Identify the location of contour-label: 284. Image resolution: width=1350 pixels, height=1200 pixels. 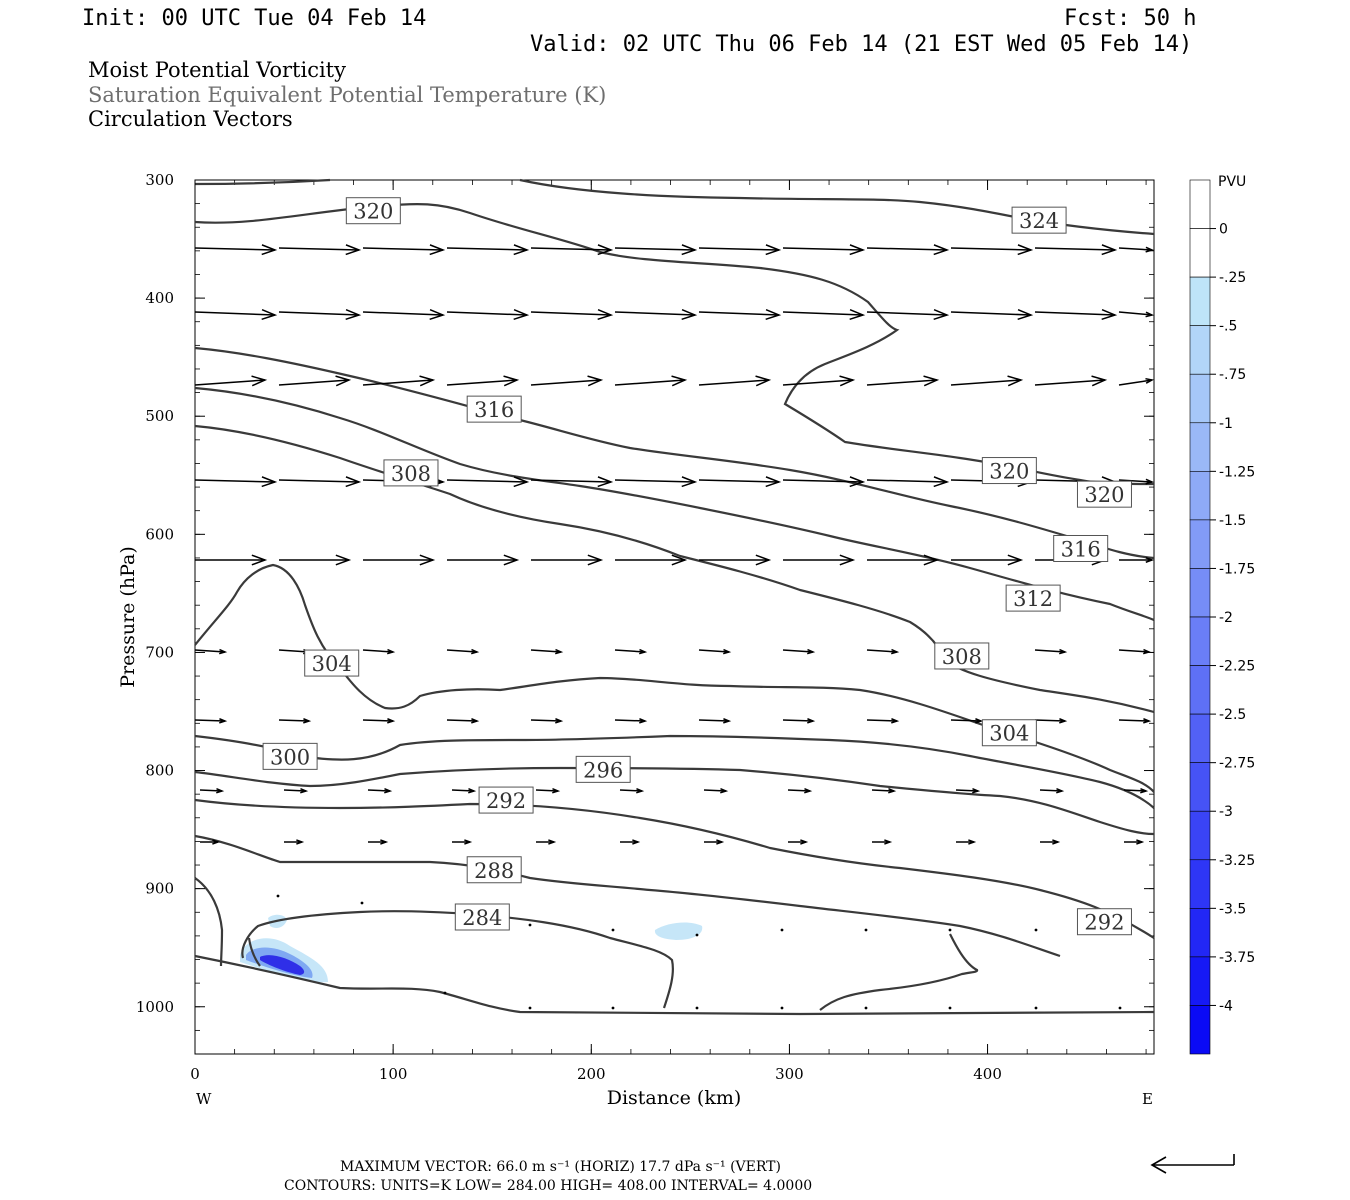
(482, 918).